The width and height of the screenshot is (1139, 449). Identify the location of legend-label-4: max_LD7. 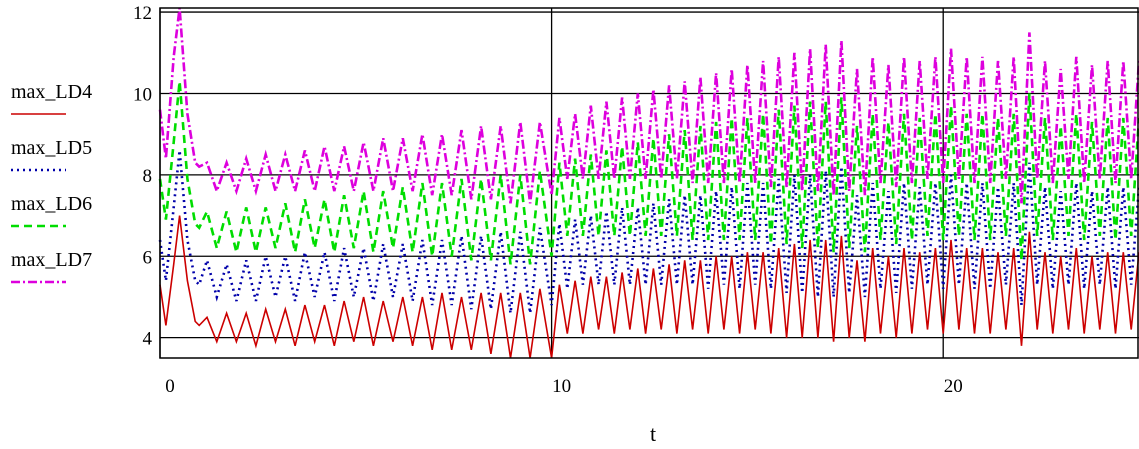
(51, 260).